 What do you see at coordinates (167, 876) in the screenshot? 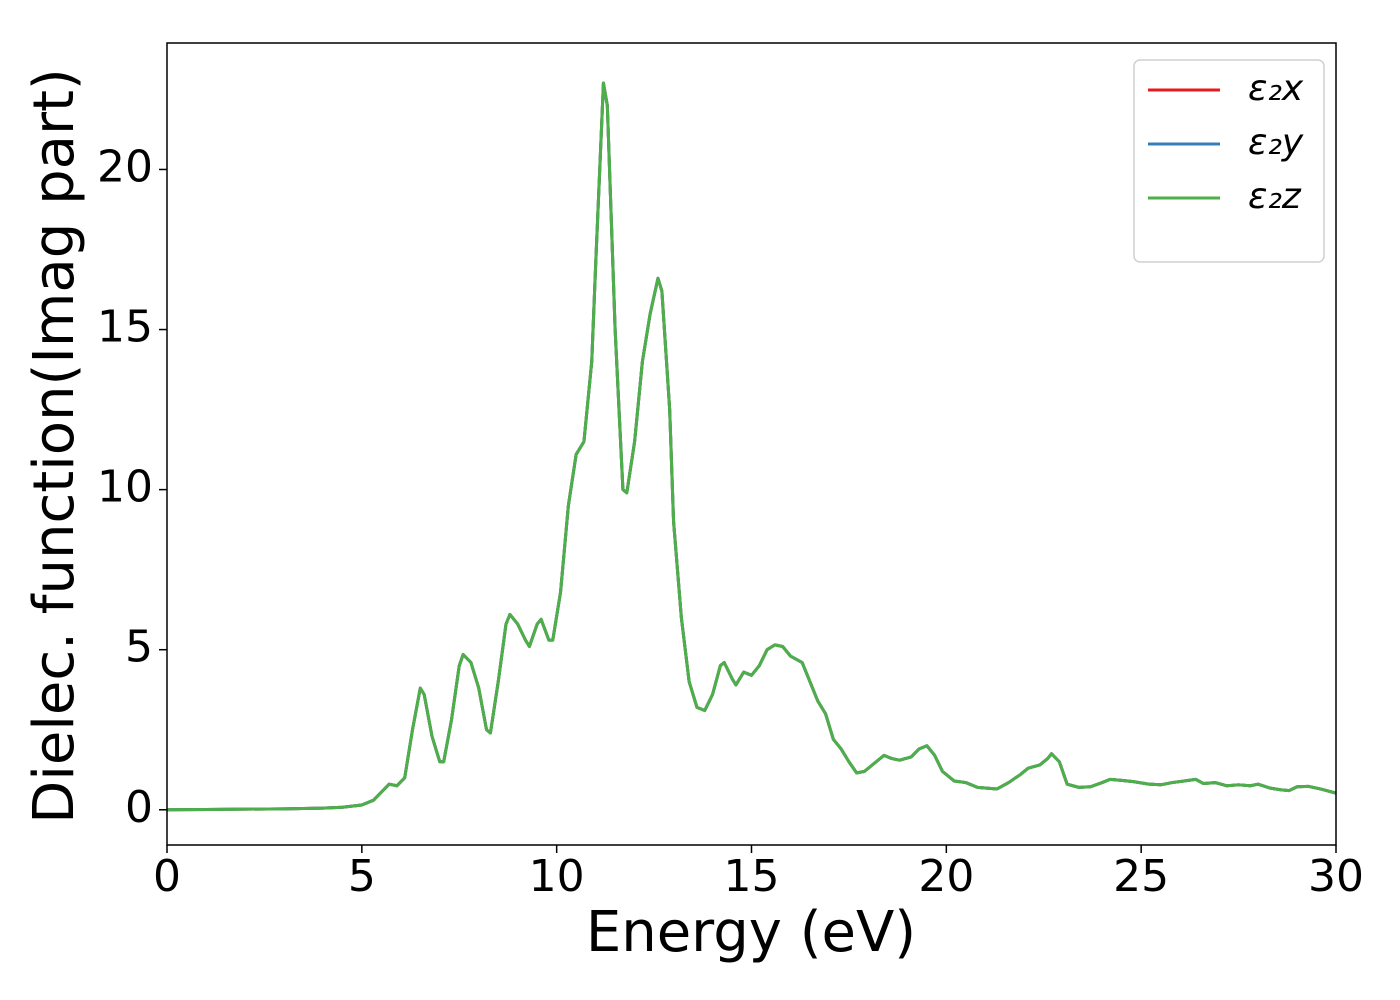
I see `x-tick-label: 0` at bounding box center [167, 876].